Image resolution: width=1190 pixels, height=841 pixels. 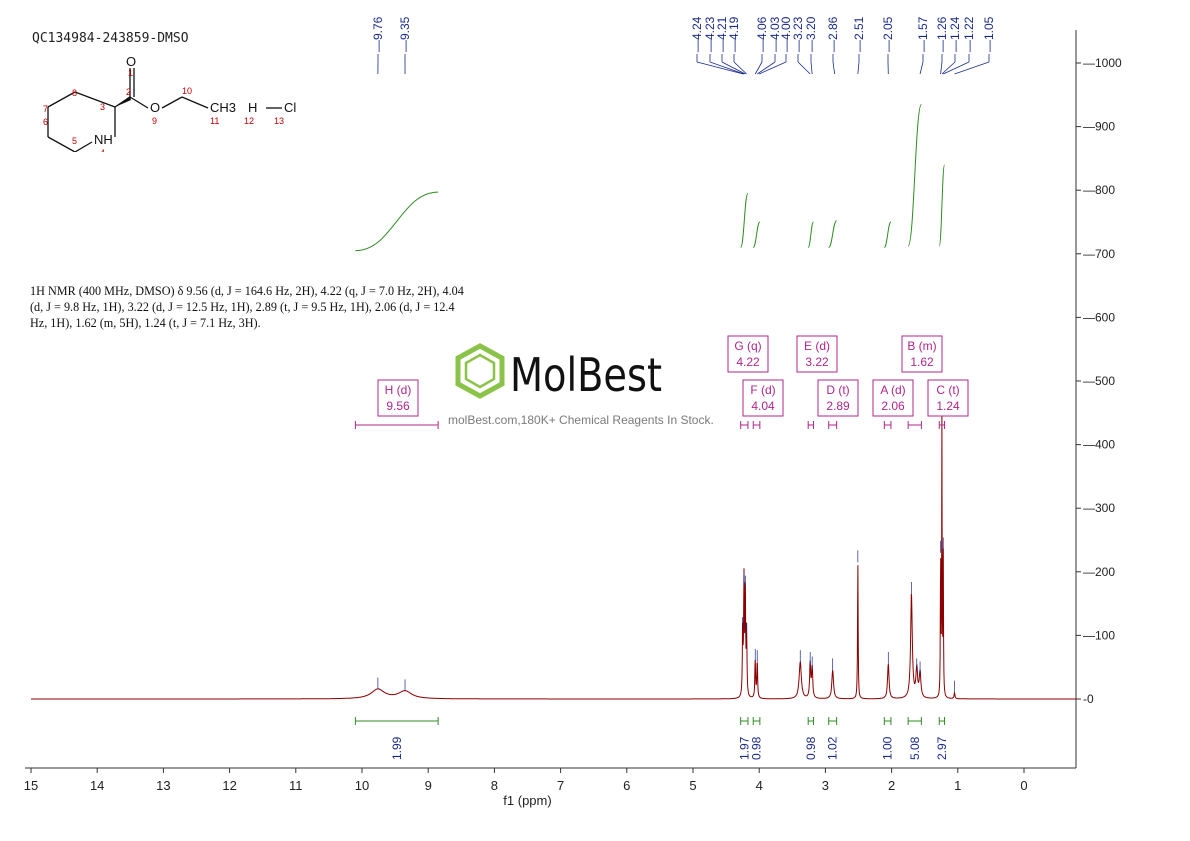 I want to click on molbest-logo: MolBest, so click(x=558, y=372).